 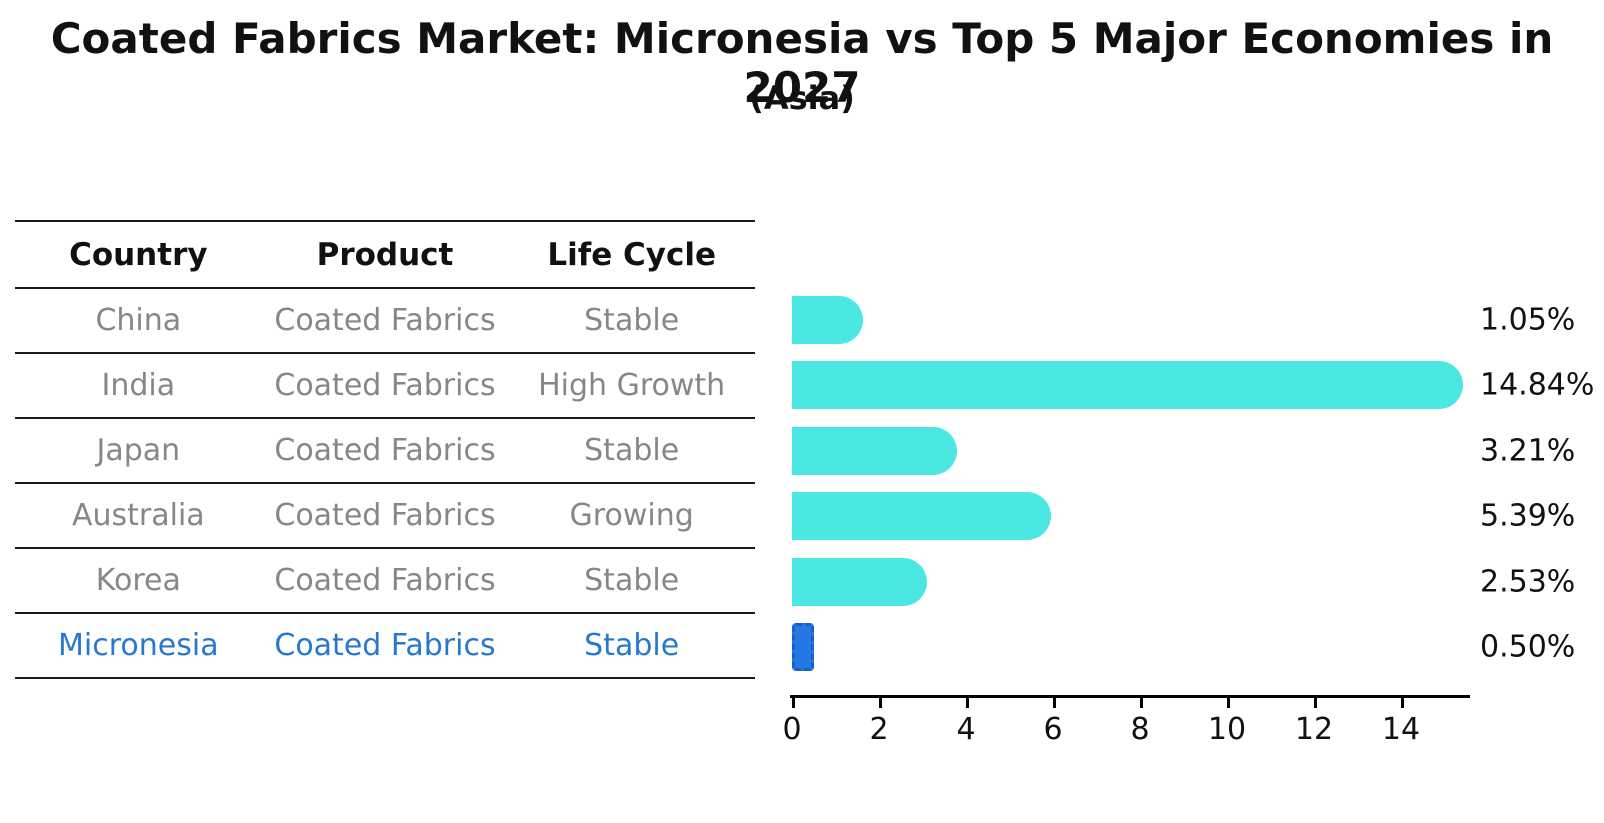 I want to click on table-cell-country: Korea, so click(x=138, y=580).